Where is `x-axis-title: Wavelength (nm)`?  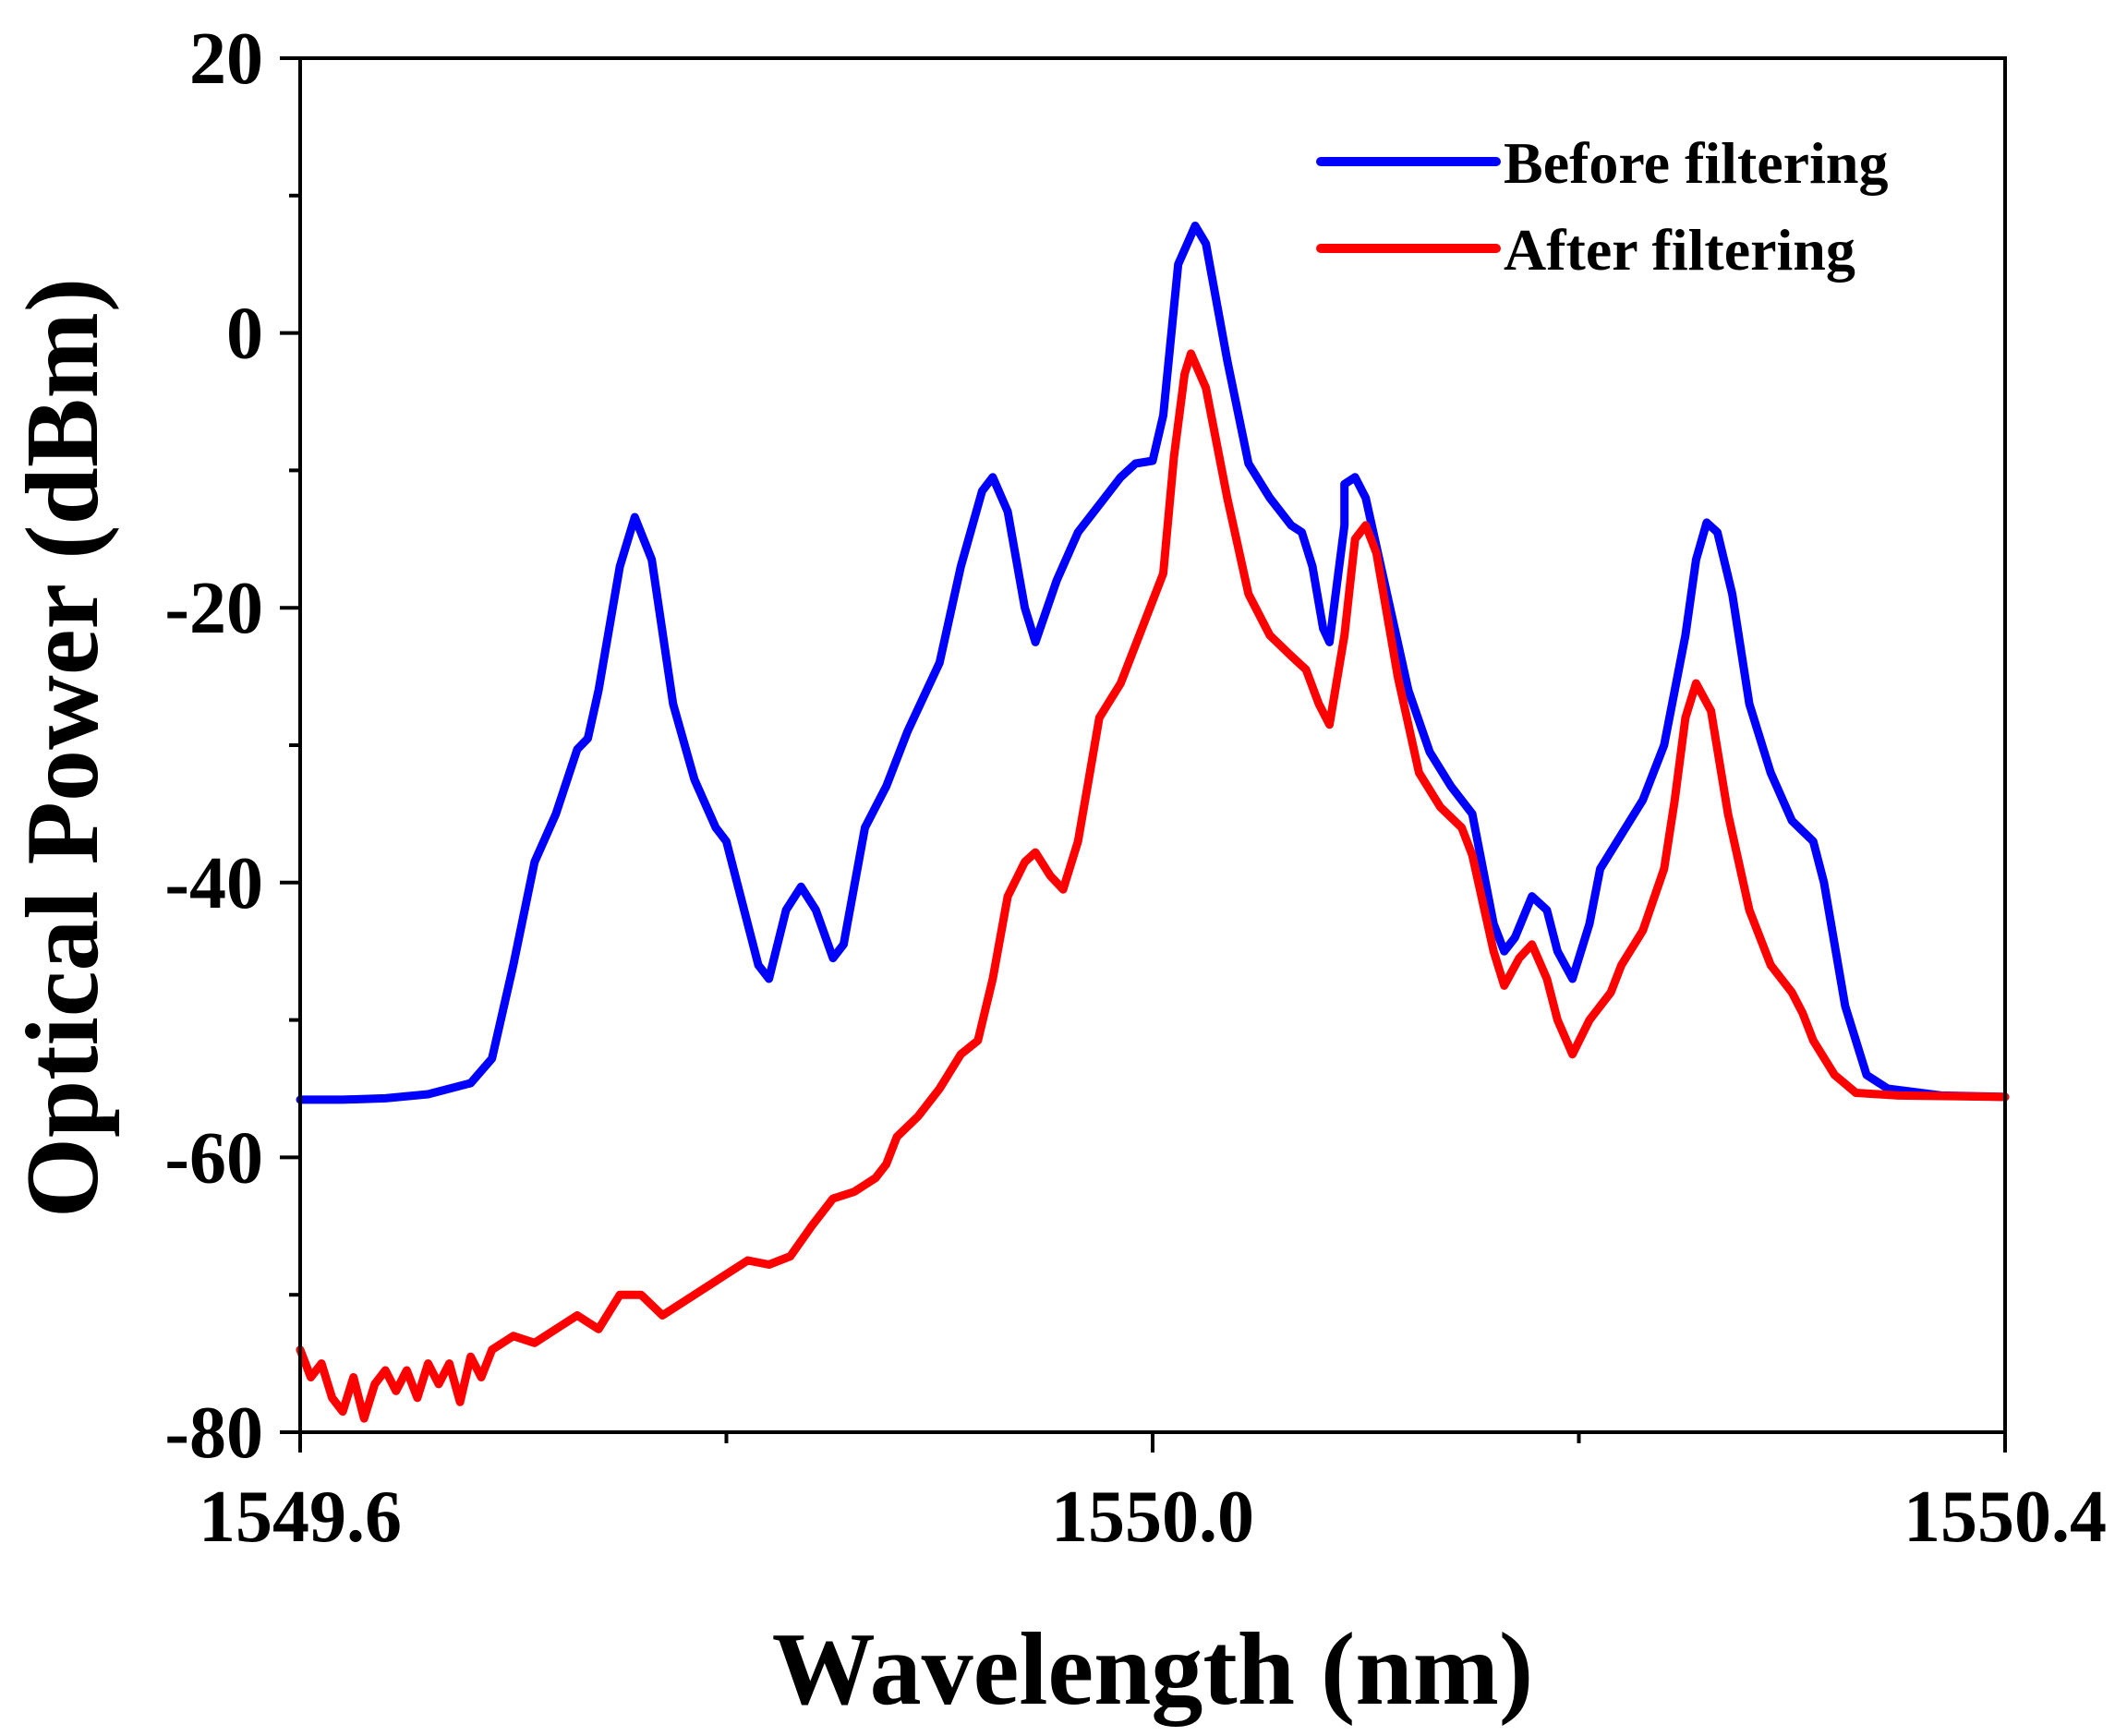 x-axis-title: Wavelength (nm) is located at coordinates (1152, 1670).